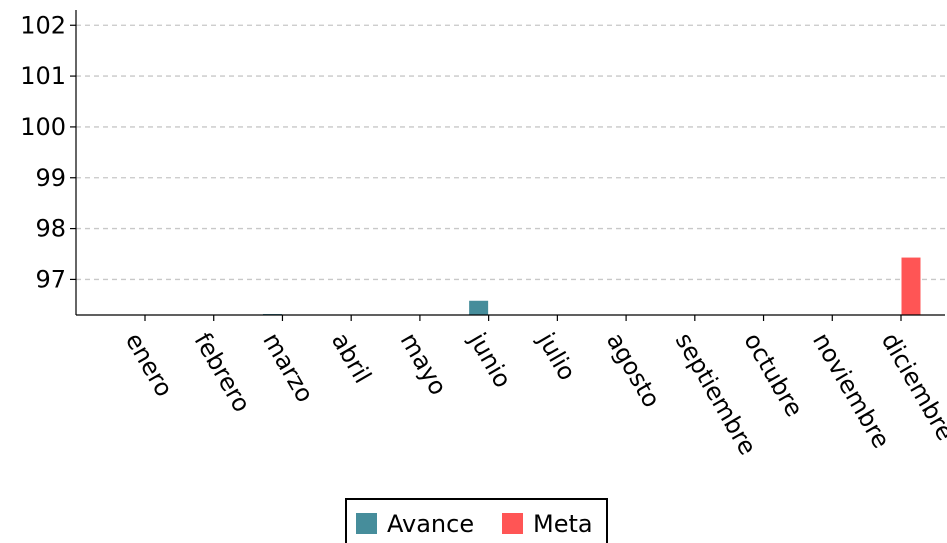 The height and width of the screenshot is (543, 947). I want to click on bars, so click(591, 286).